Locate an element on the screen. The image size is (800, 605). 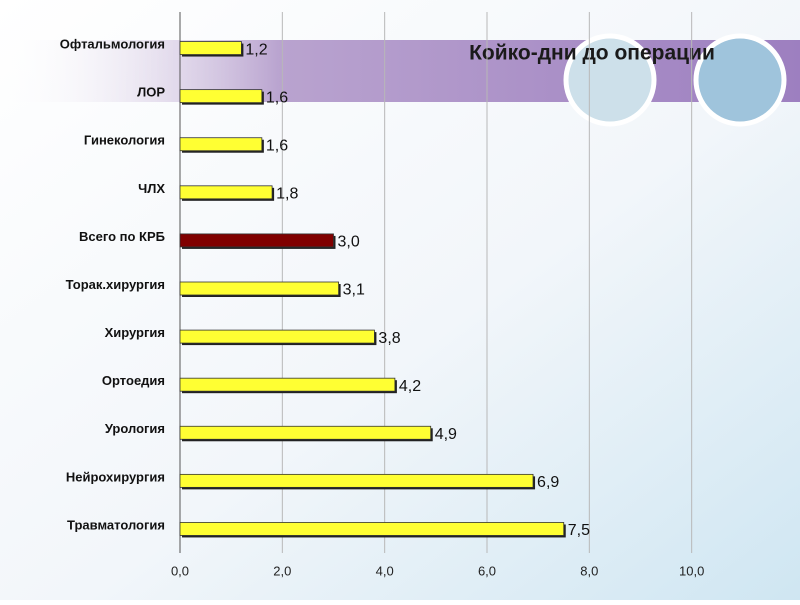
y-tick-label: ЛОР is located at coordinates (151, 92).